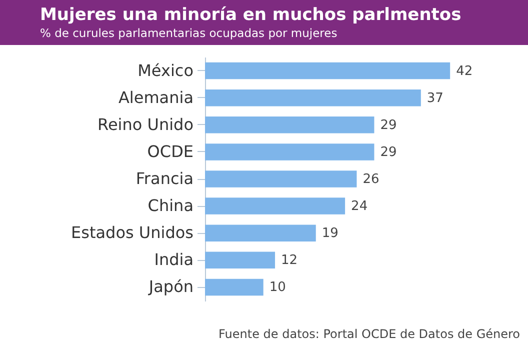 Image resolution: width=528 pixels, height=347 pixels. Describe the element at coordinates (165, 178) in the screenshot. I see `y-tick-label: Francia` at that location.